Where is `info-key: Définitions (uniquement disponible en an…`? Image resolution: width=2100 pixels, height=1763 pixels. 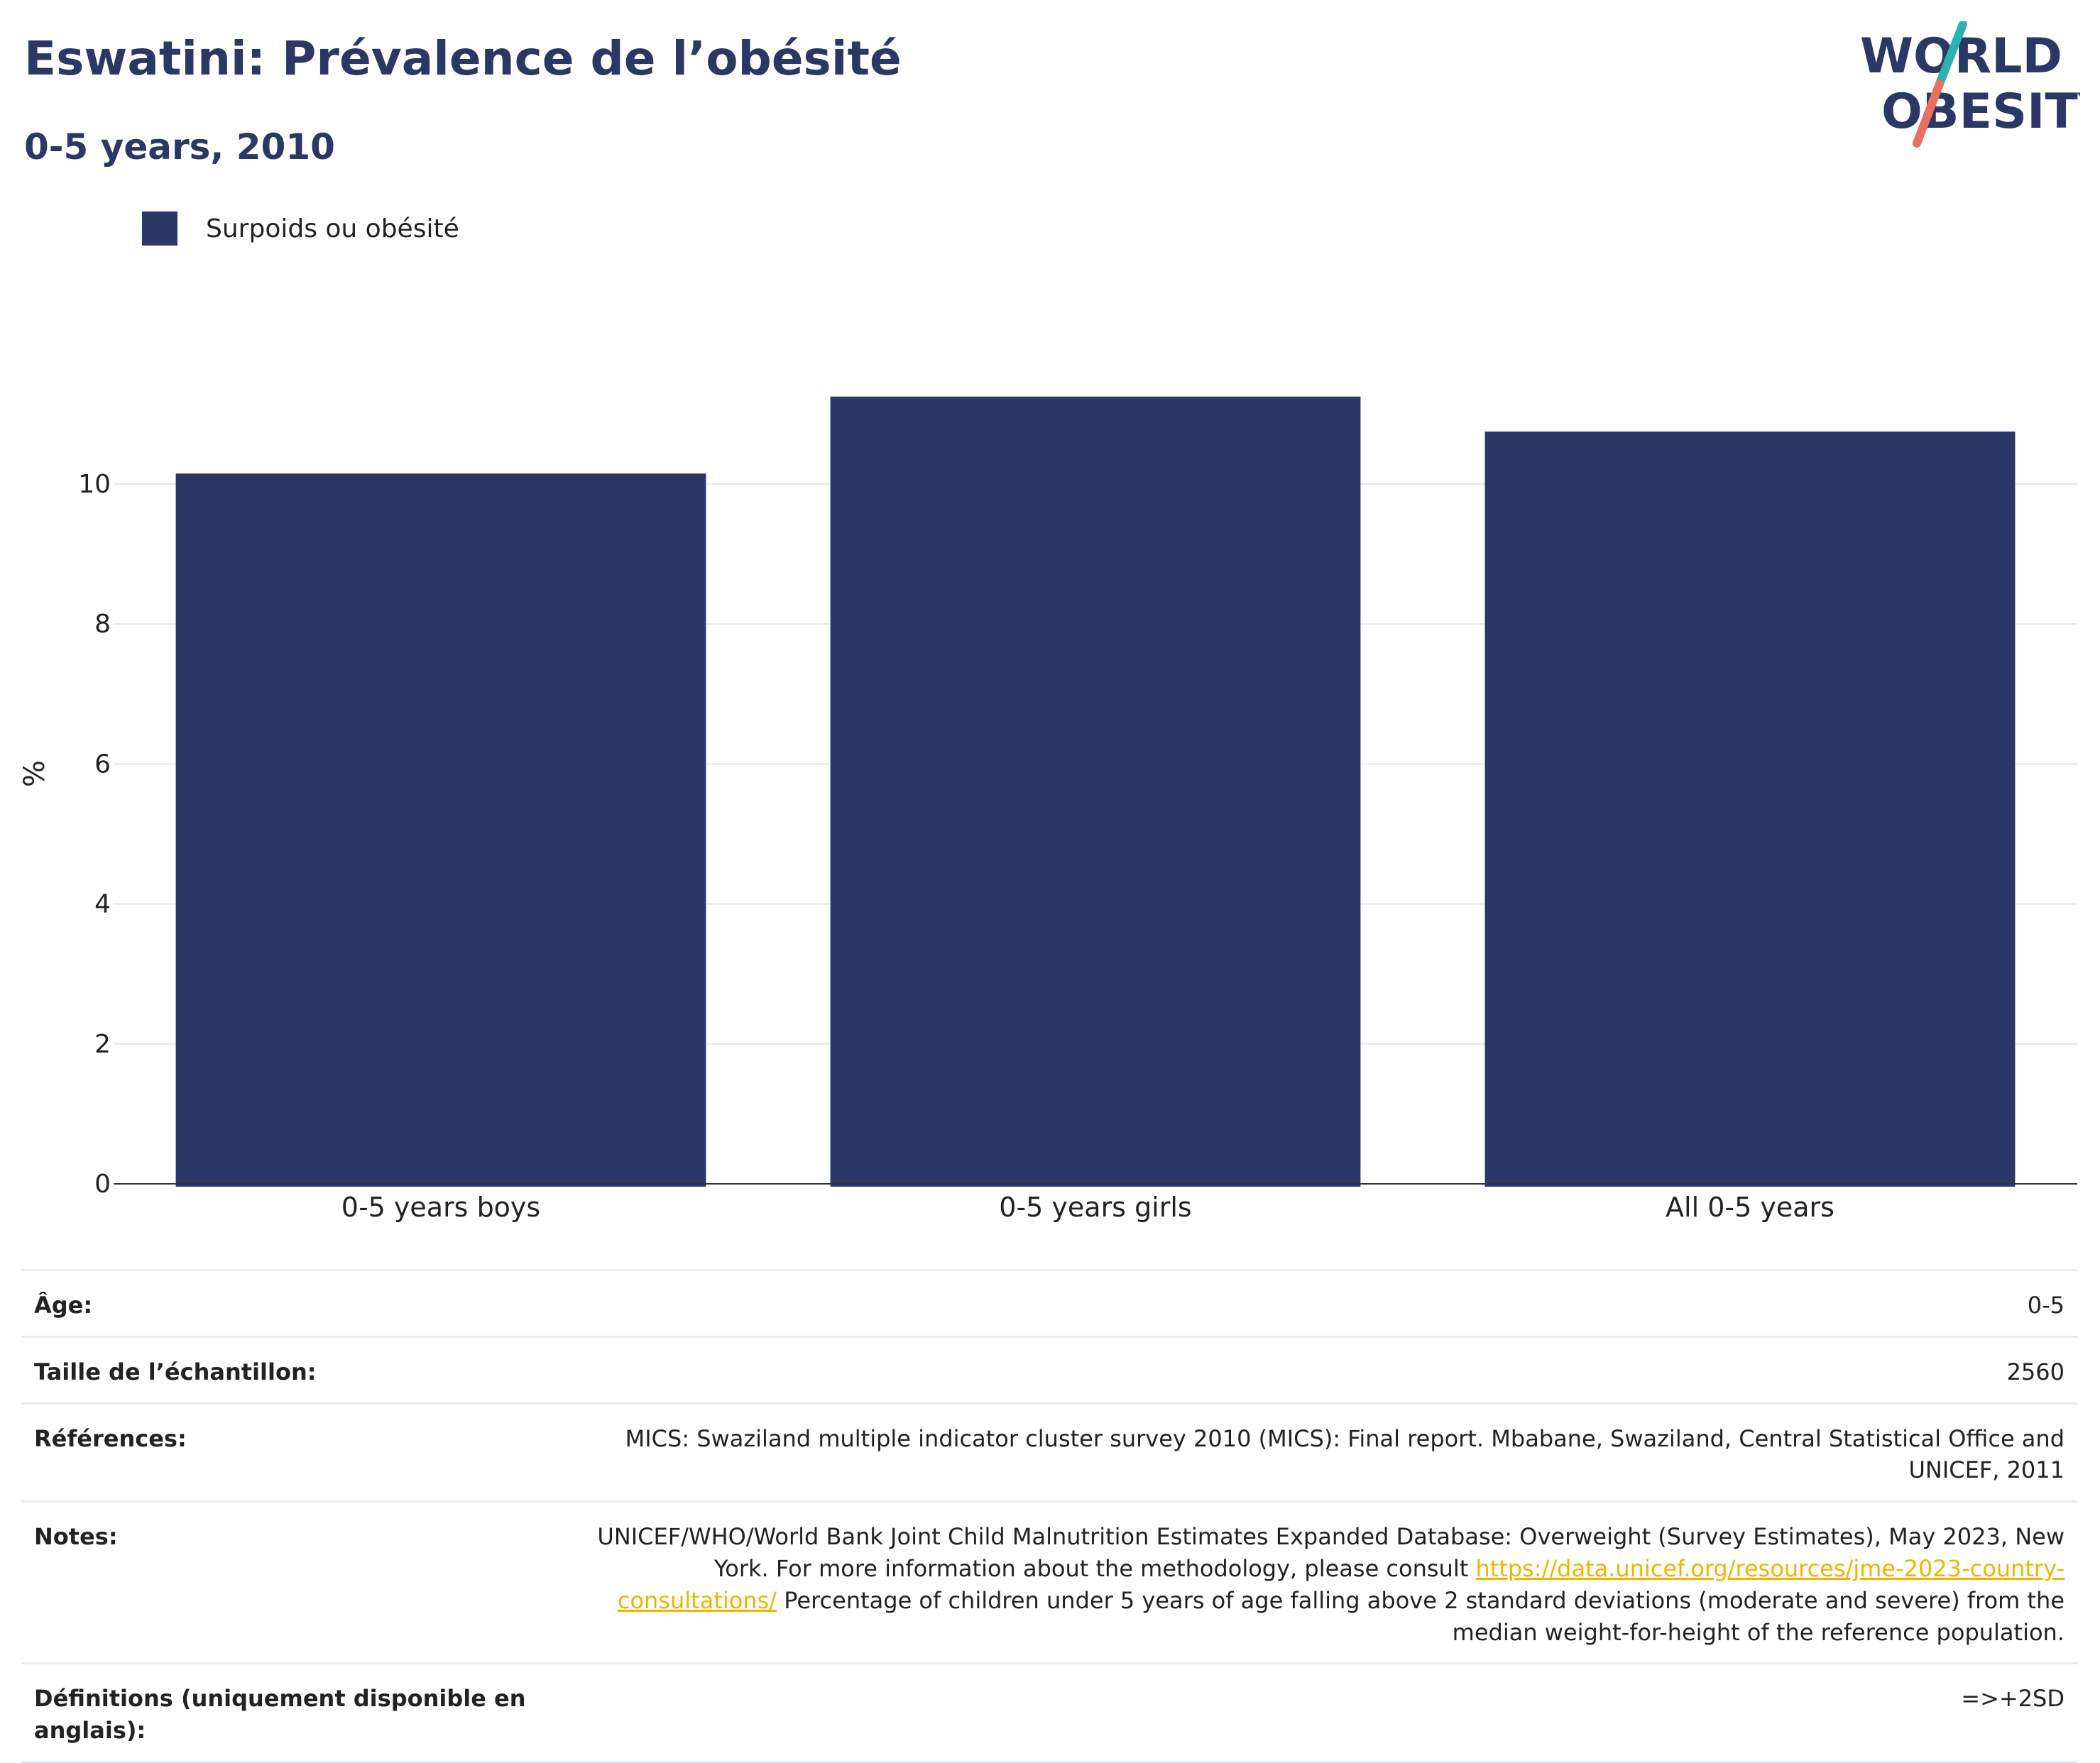 info-key: Définitions (uniquement disponible en an… is located at coordinates (289, 1712).